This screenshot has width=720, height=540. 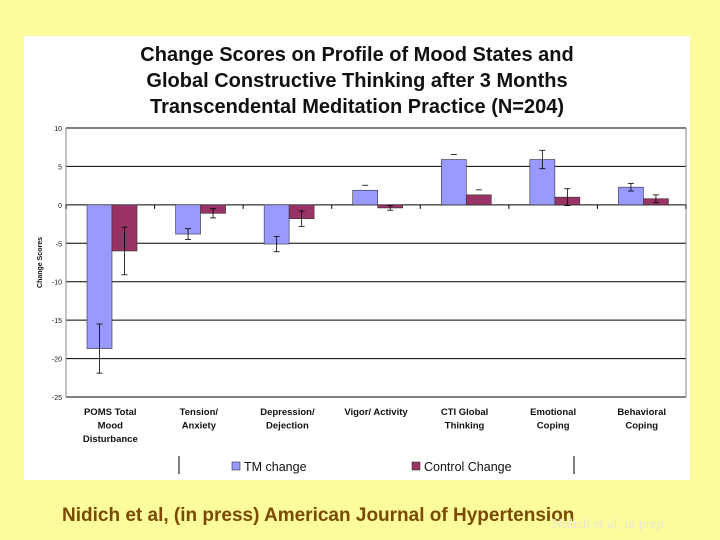 I want to click on x-category-label: Emotional, so click(x=553, y=412).